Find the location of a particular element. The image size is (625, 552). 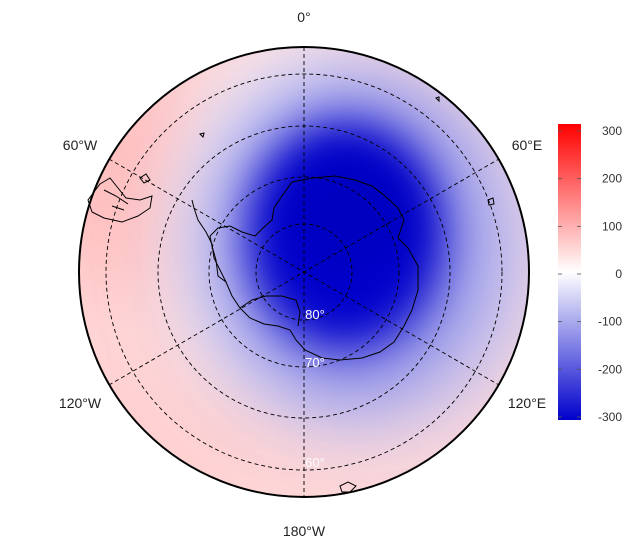

falkland-islands is located at coordinates (145, 178).